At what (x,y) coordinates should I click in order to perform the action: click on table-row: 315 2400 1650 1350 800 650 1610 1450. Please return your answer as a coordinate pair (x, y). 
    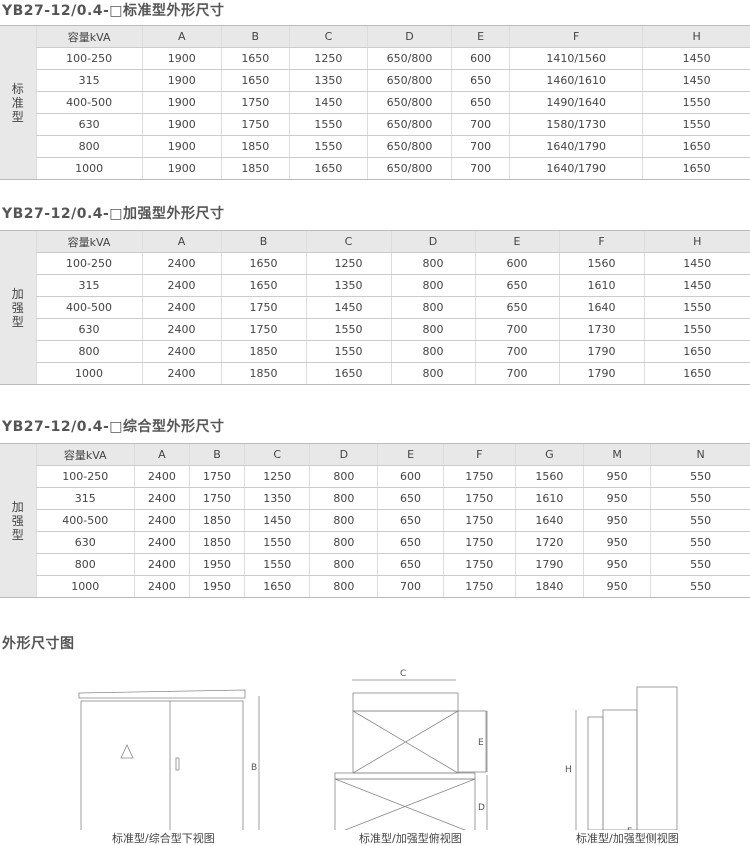
    Looking at the image, I should click on (375, 285).